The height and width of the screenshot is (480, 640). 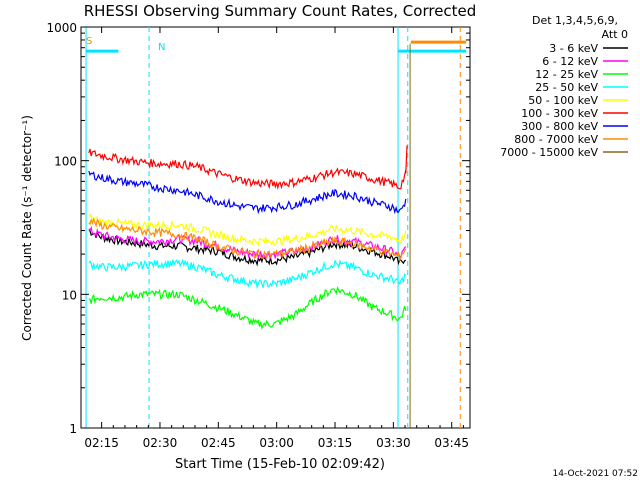 What do you see at coordinates (559, 113) in the screenshot?
I see `legend-label-5: 100 - 300 keV` at bounding box center [559, 113].